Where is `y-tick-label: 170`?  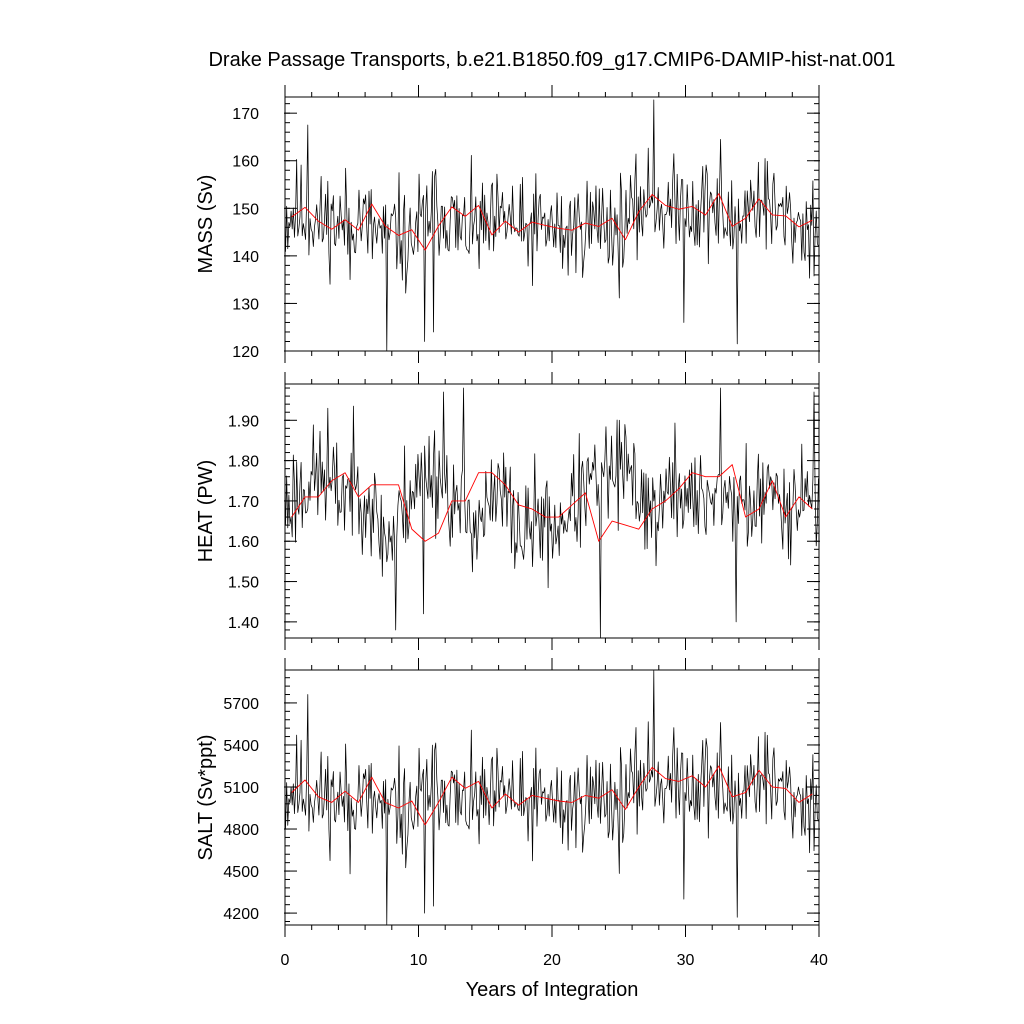 y-tick-label: 170 is located at coordinates (245, 114).